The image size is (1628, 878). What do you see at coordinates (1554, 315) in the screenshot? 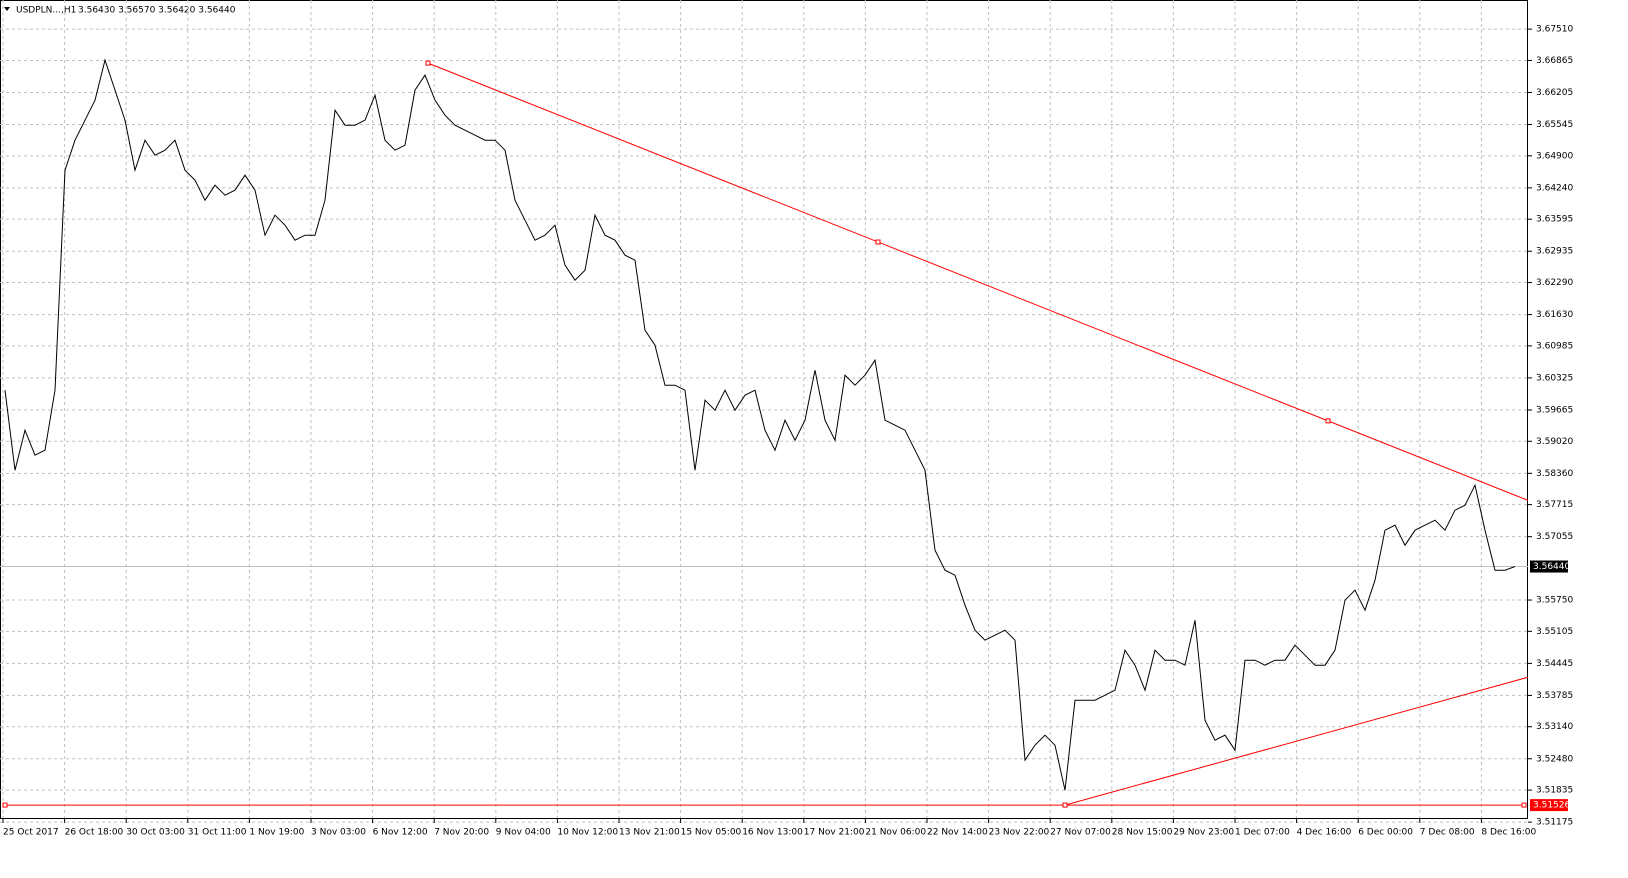
I see `y-tick-label: 3.61630` at bounding box center [1554, 315].